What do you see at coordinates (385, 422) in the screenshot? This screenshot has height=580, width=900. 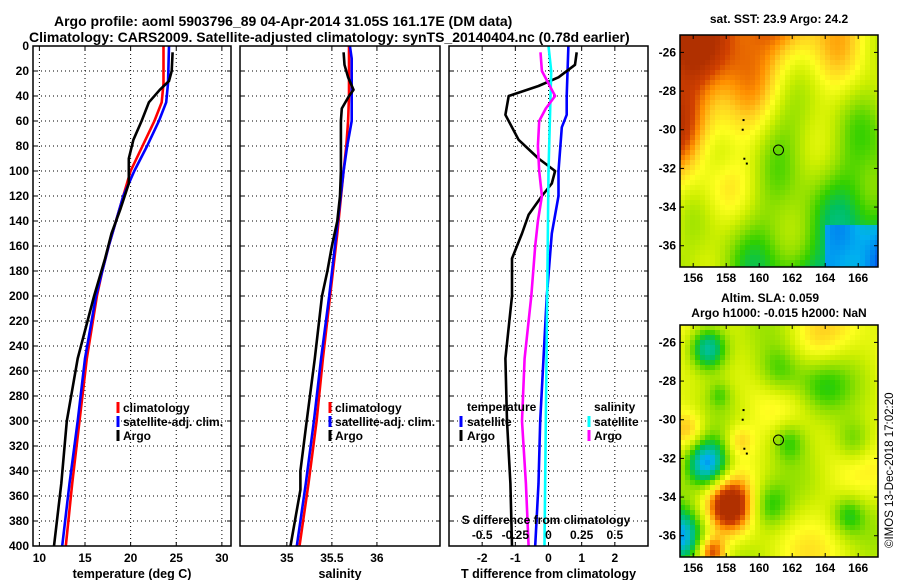 I see `legend-label: satellite-adj. clim.` at bounding box center [385, 422].